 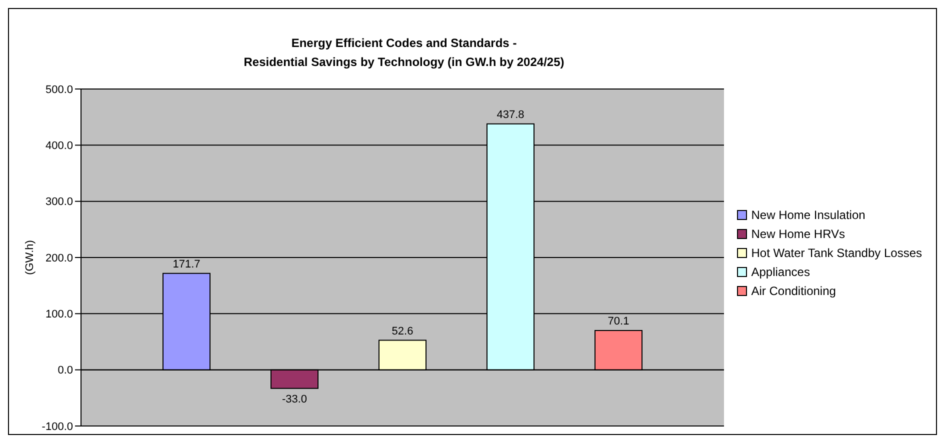 I want to click on legend-label: Hot Water Tank Standby Losses, so click(x=836, y=253).